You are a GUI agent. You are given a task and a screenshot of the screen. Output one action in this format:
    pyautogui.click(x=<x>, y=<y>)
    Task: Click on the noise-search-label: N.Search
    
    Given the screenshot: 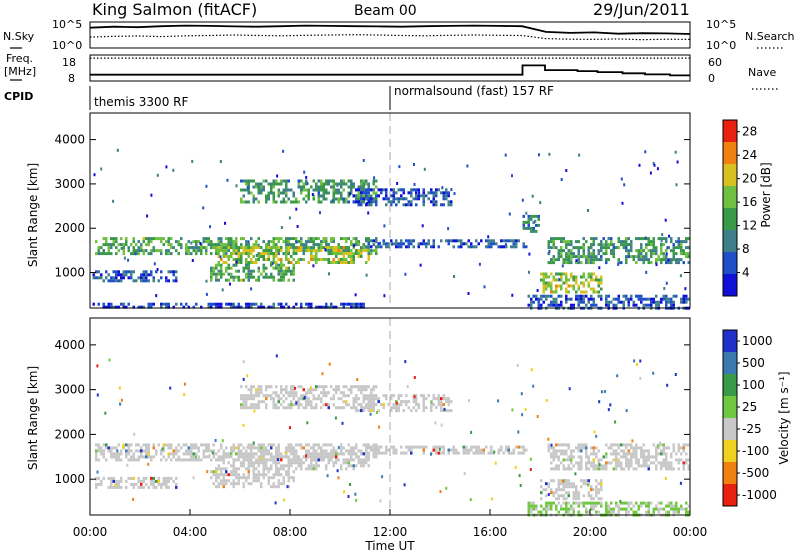 What is the action you would take?
    pyautogui.click(x=770, y=36)
    